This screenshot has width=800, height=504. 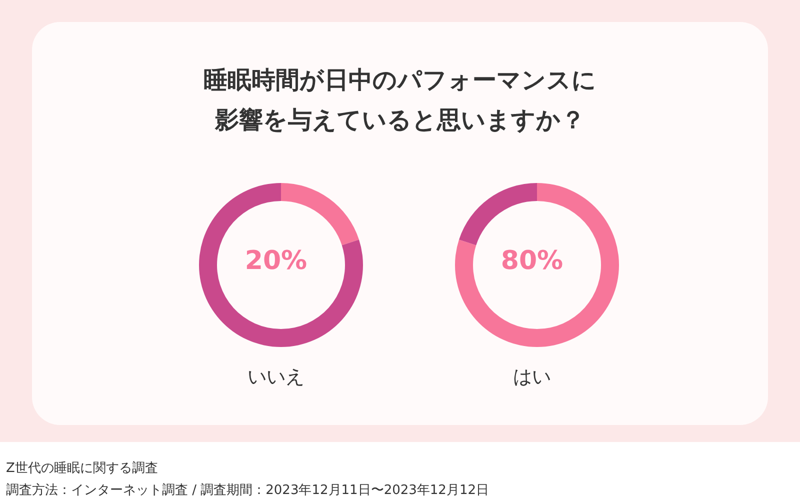 What do you see at coordinates (276, 377) in the screenshot?
I see `text: いいえ` at bounding box center [276, 377].